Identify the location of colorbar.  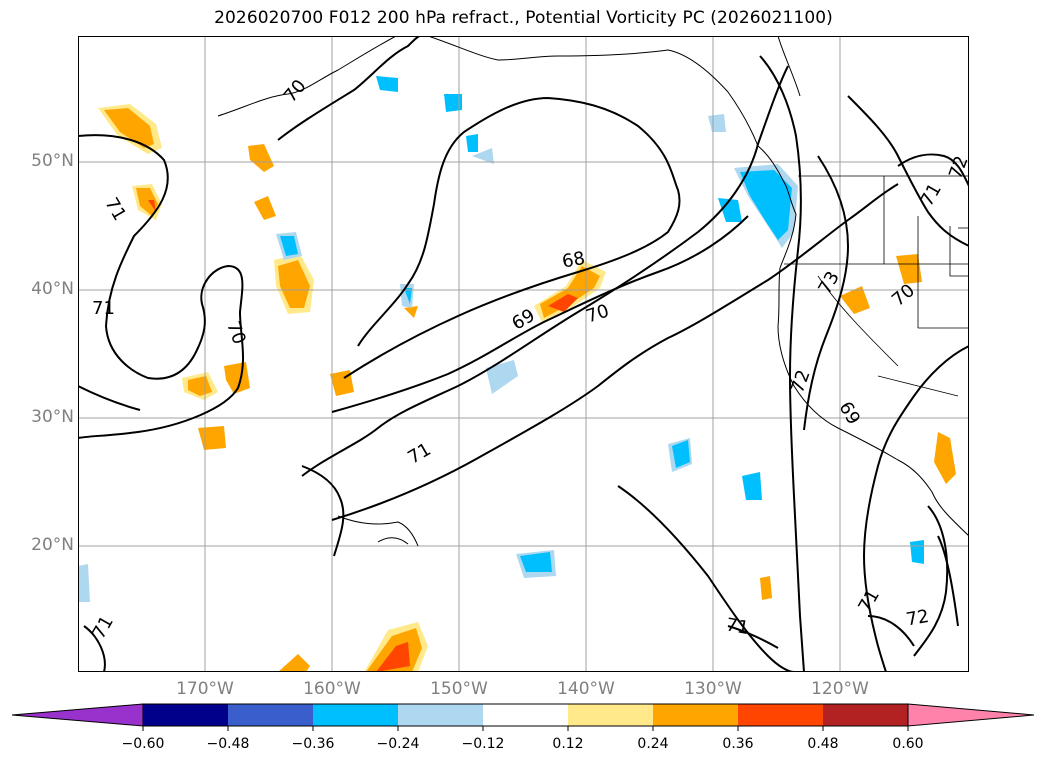
(523, 717).